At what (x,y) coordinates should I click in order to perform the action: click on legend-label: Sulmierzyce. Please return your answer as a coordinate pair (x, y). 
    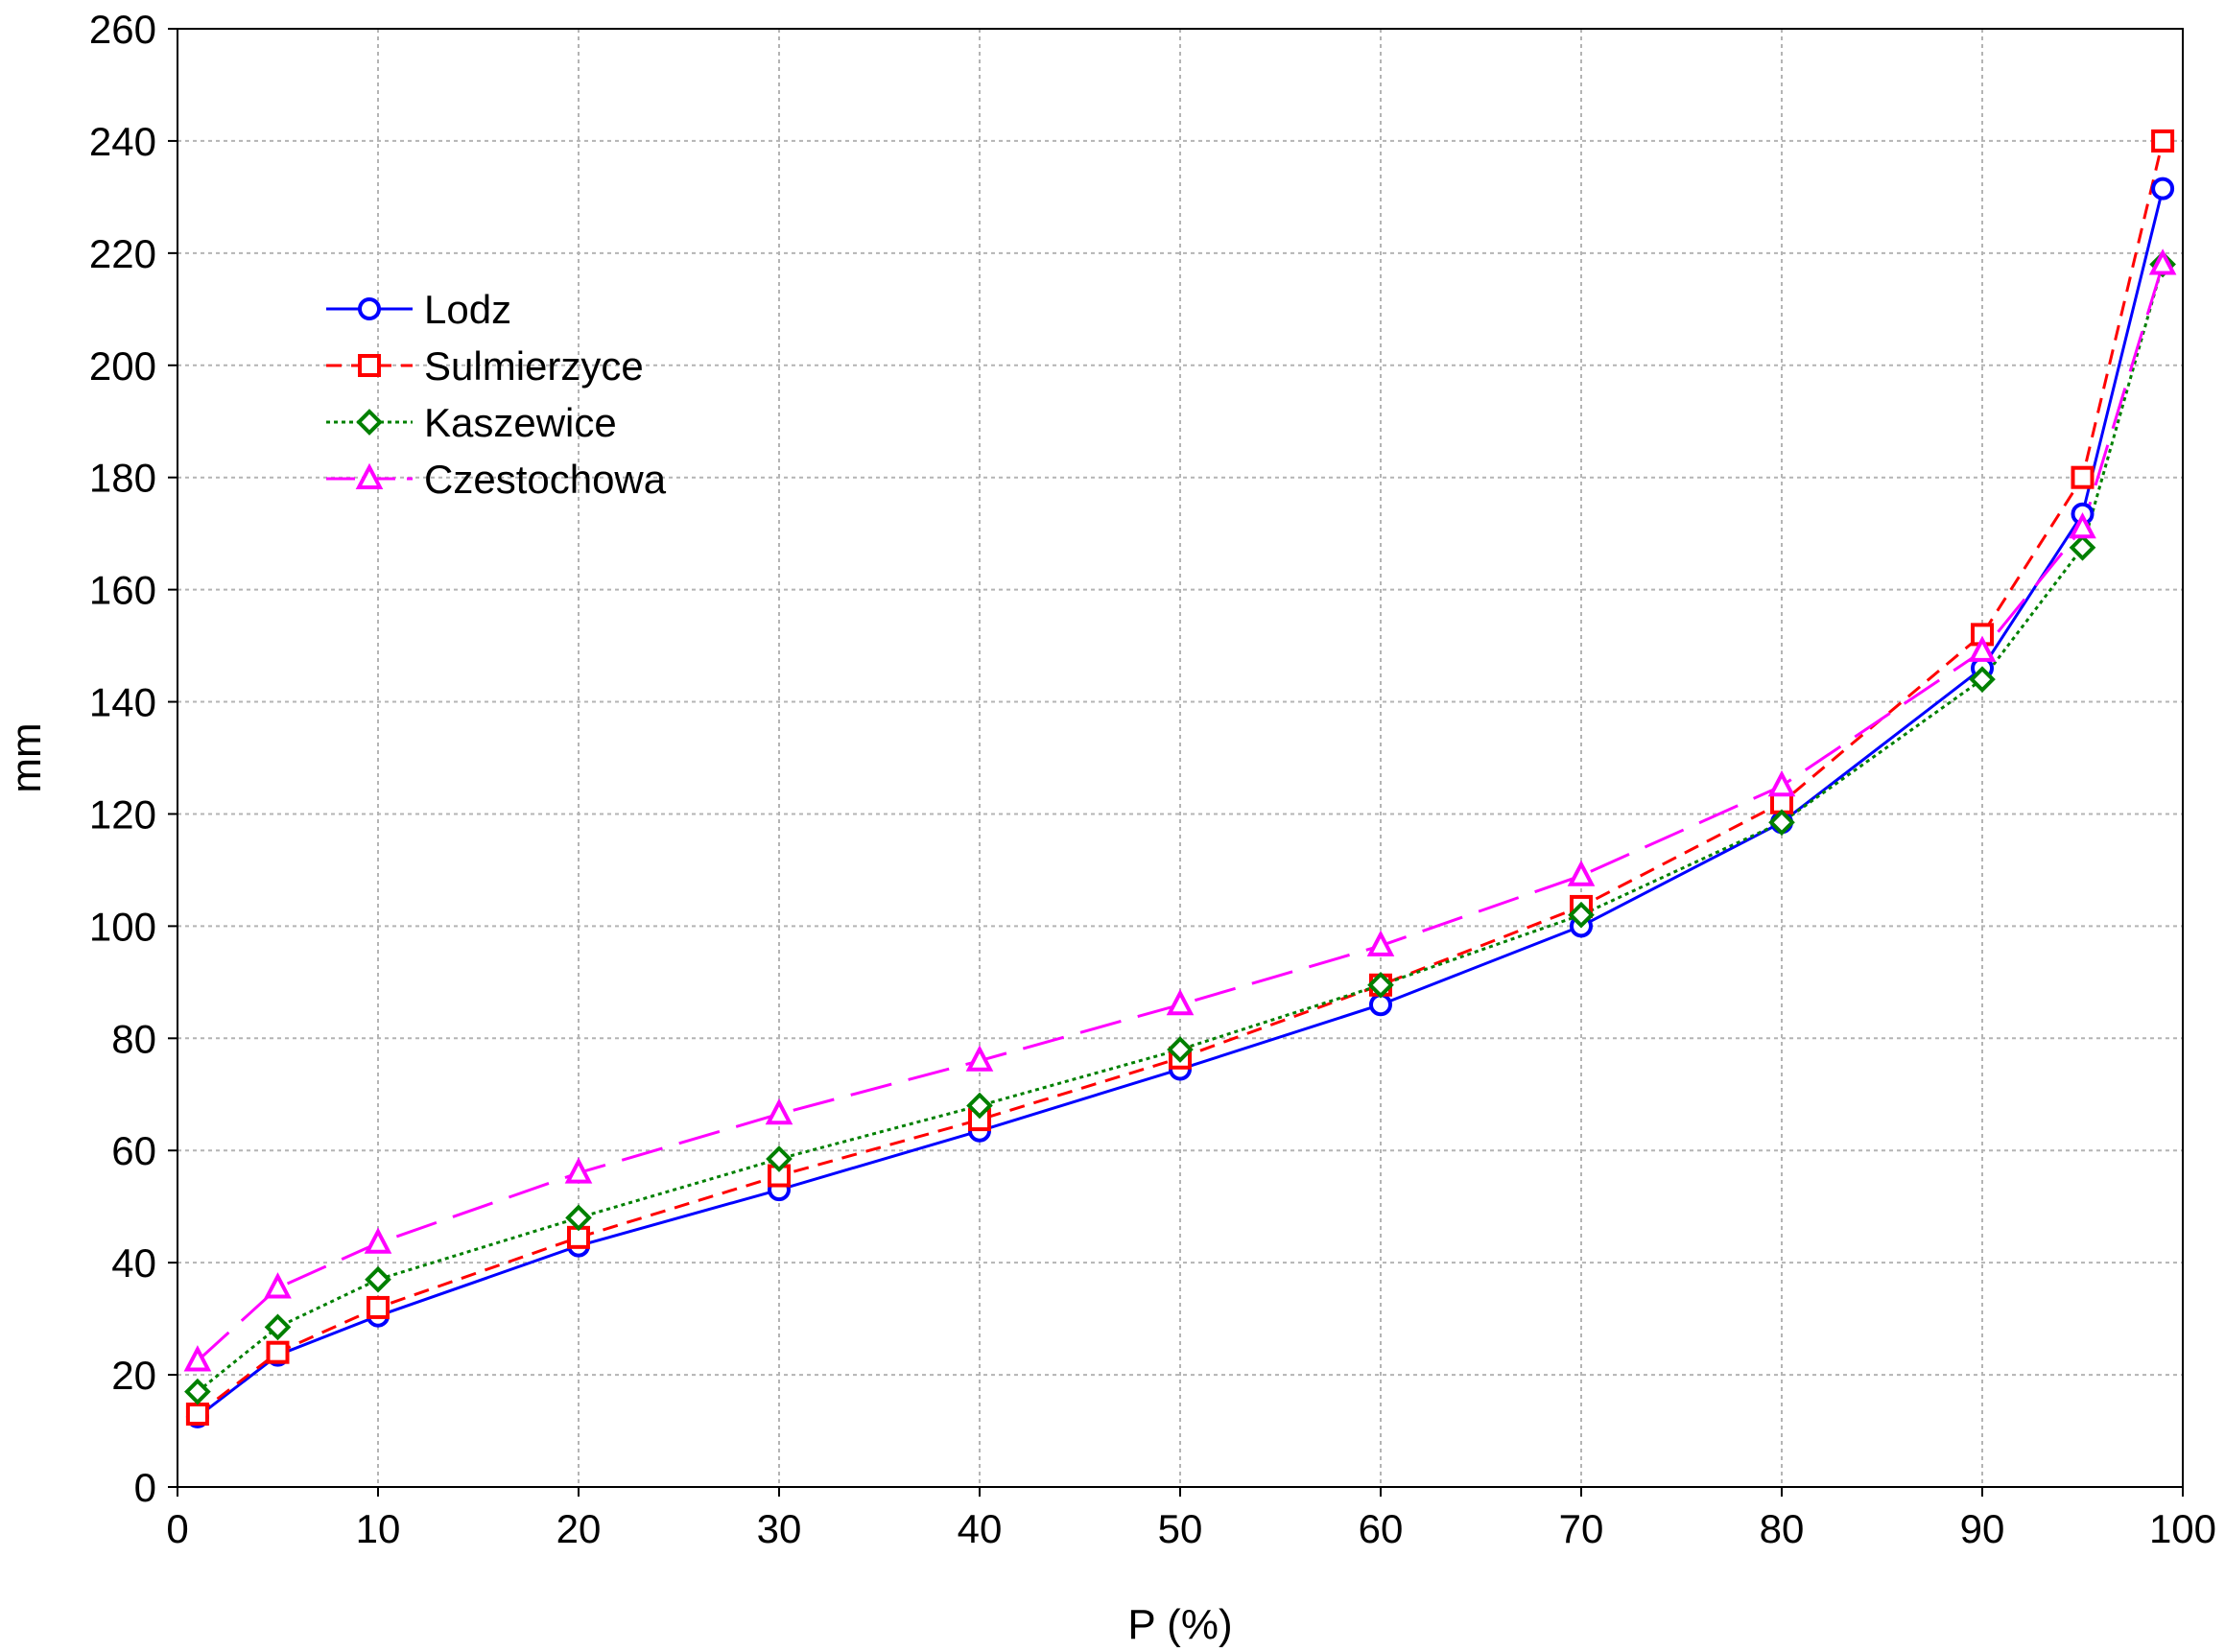
    Looking at the image, I should click on (534, 366).